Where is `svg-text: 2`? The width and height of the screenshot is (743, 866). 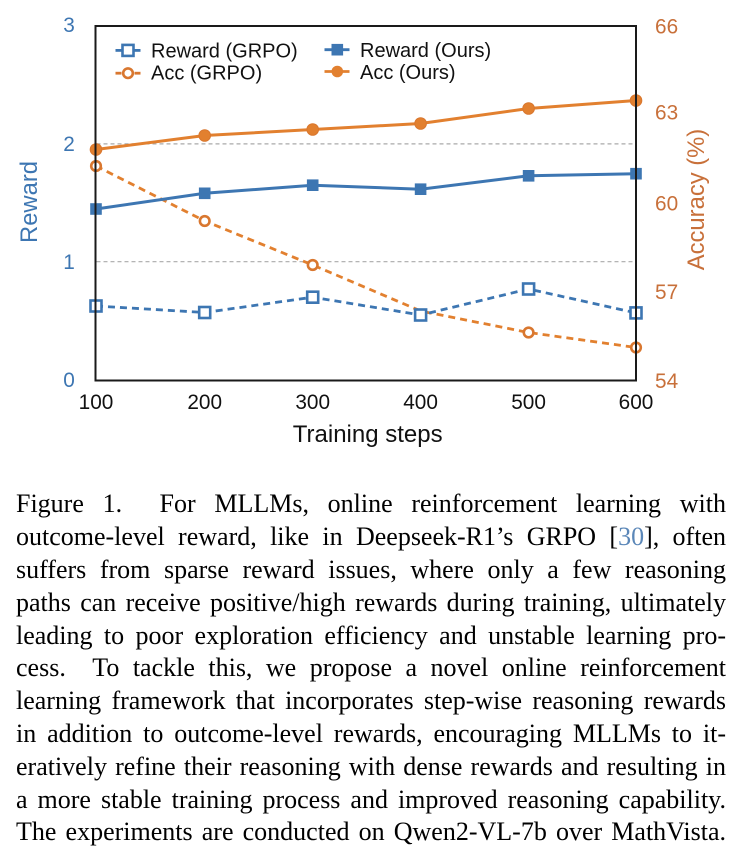 svg-text: 2 is located at coordinates (69, 144).